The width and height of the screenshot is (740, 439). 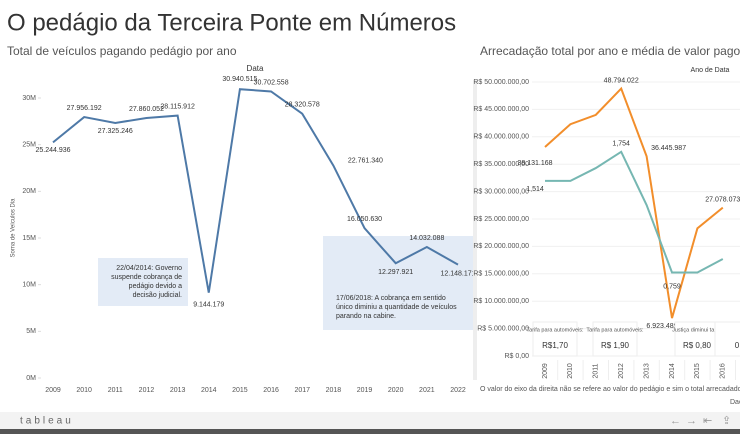 I want to click on annotation-line: único diminiu a quantidade de veículos, so click(x=396, y=307).